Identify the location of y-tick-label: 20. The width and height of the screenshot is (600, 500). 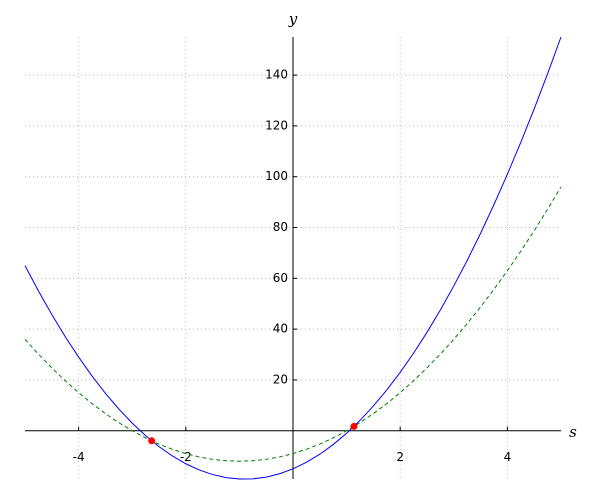
(280, 379).